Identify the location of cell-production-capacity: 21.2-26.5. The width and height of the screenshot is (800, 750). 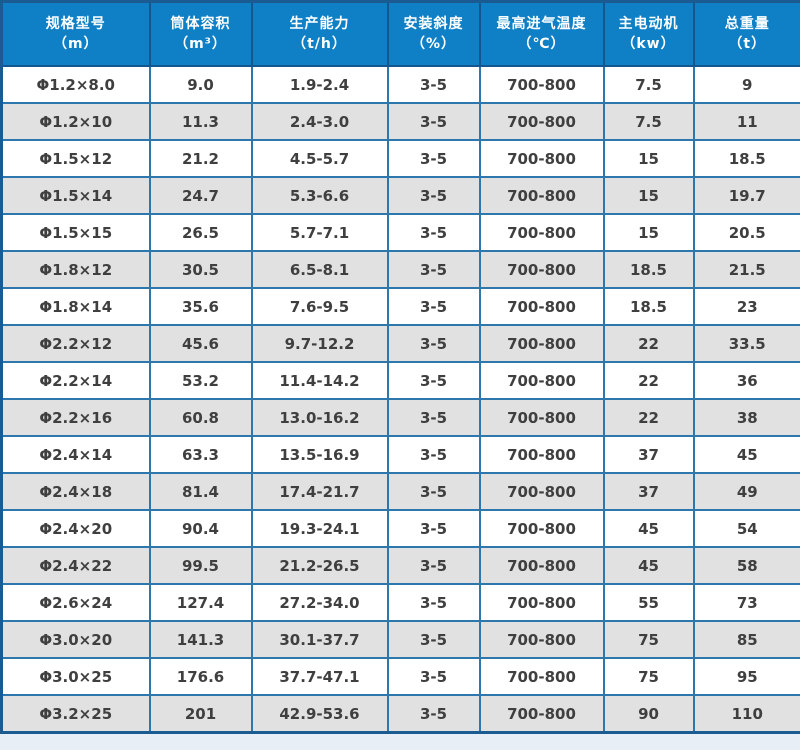
(319, 565).